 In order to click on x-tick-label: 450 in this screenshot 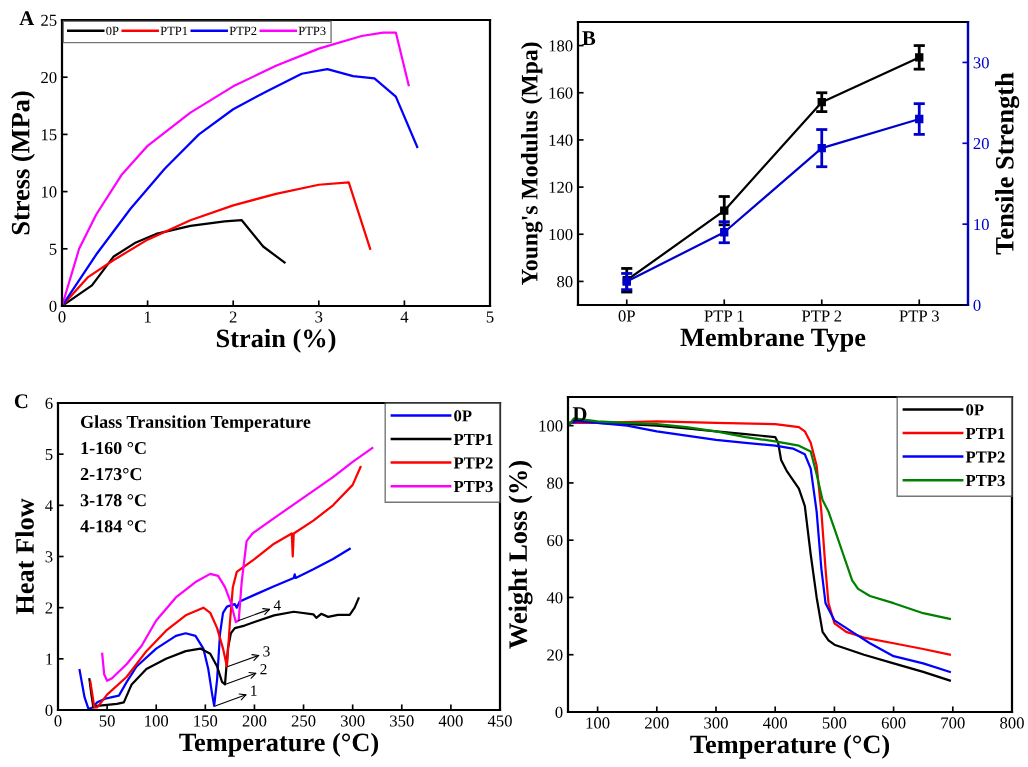, I will do `click(499, 721)`.